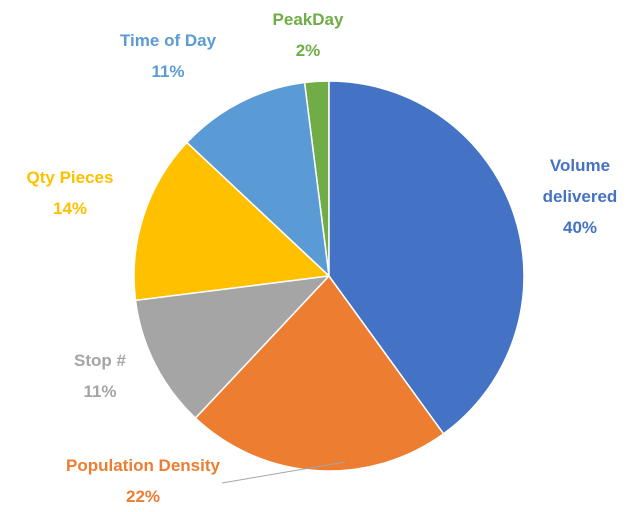 The width and height of the screenshot is (638, 512). Describe the element at coordinates (580, 227) in the screenshot. I see `percent-label: 40%` at that location.